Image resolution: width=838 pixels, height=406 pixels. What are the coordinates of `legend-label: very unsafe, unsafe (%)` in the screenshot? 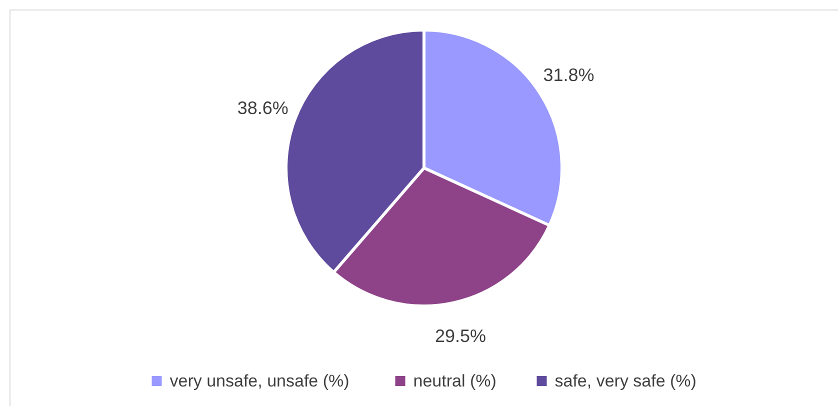 It's located at (260, 381).